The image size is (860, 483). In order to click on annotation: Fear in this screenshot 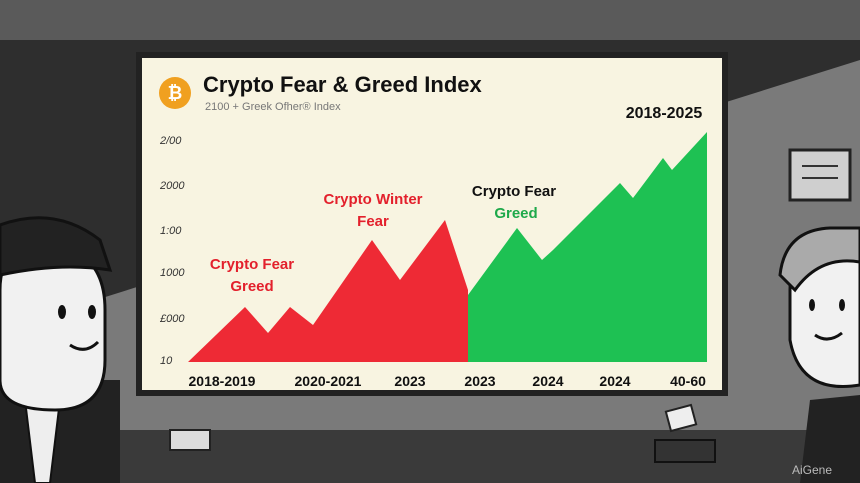, I will do `click(373, 221)`.